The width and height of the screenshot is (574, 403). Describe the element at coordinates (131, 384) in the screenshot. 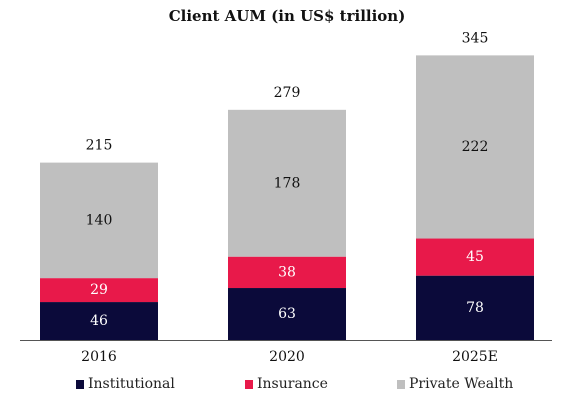

I see `legend-label-institutional: Institutional` at that location.